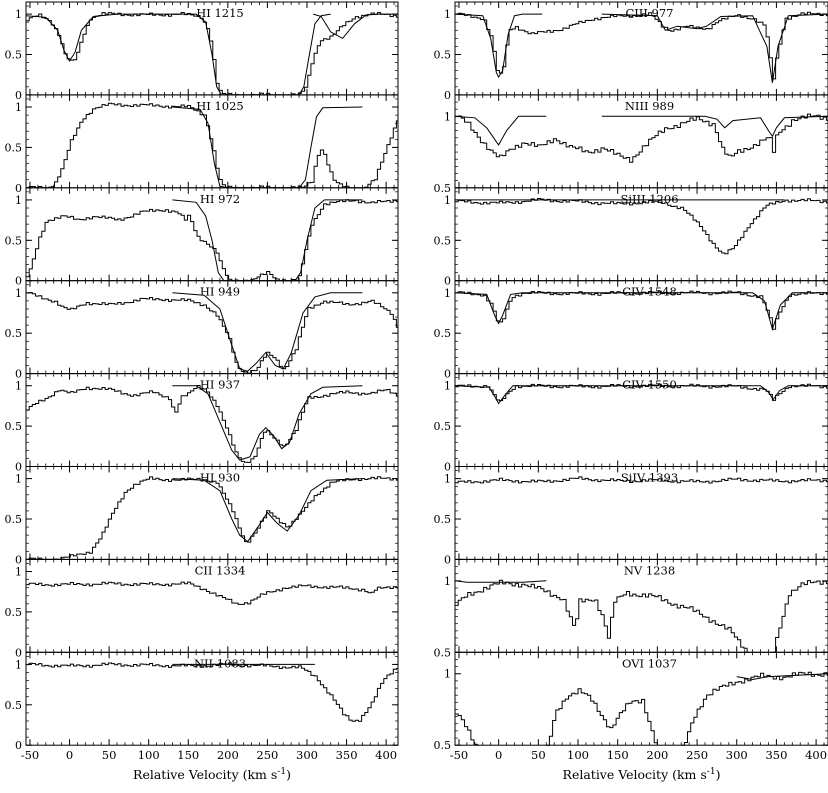  I want to click on x-tick-label: 50, so click(109, 755).